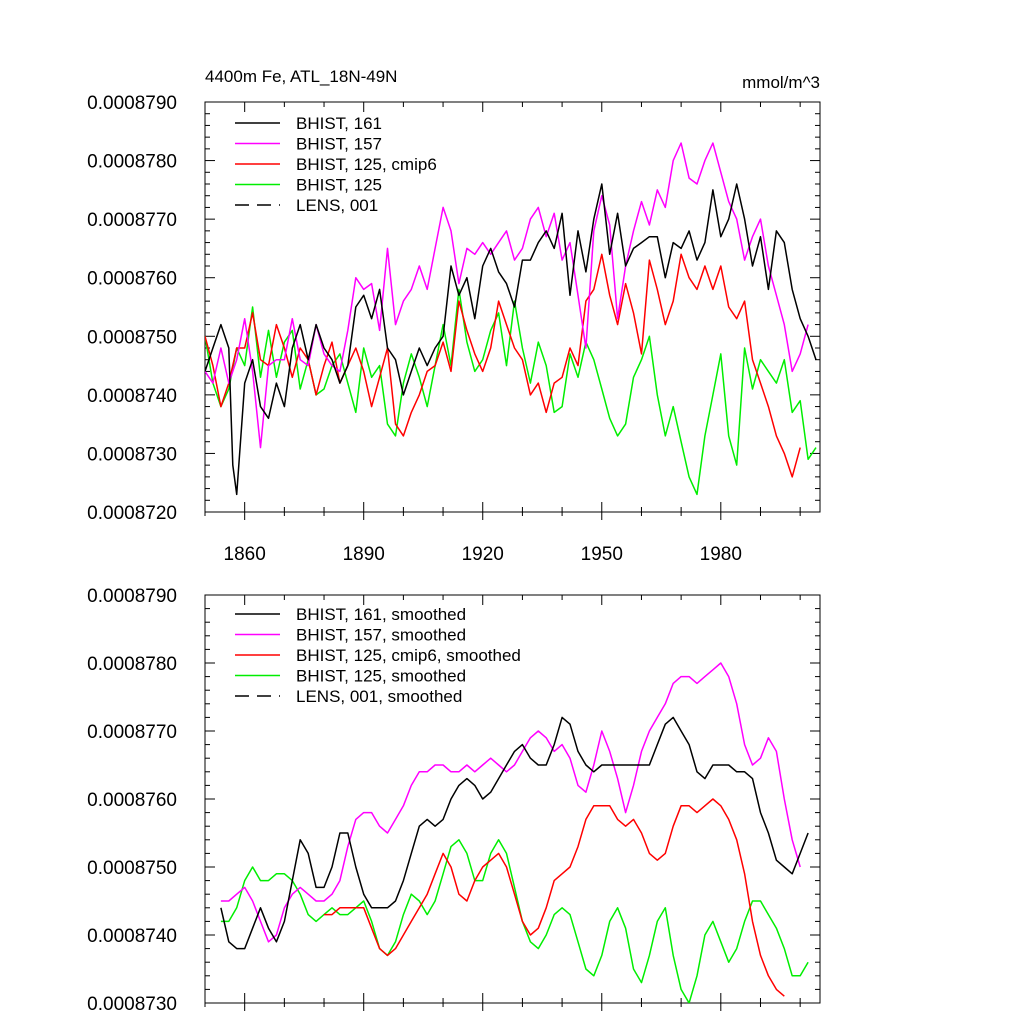 The image size is (1024, 1024). I want to click on legend-label: BHIST, 125, cmip6, so click(366, 164).